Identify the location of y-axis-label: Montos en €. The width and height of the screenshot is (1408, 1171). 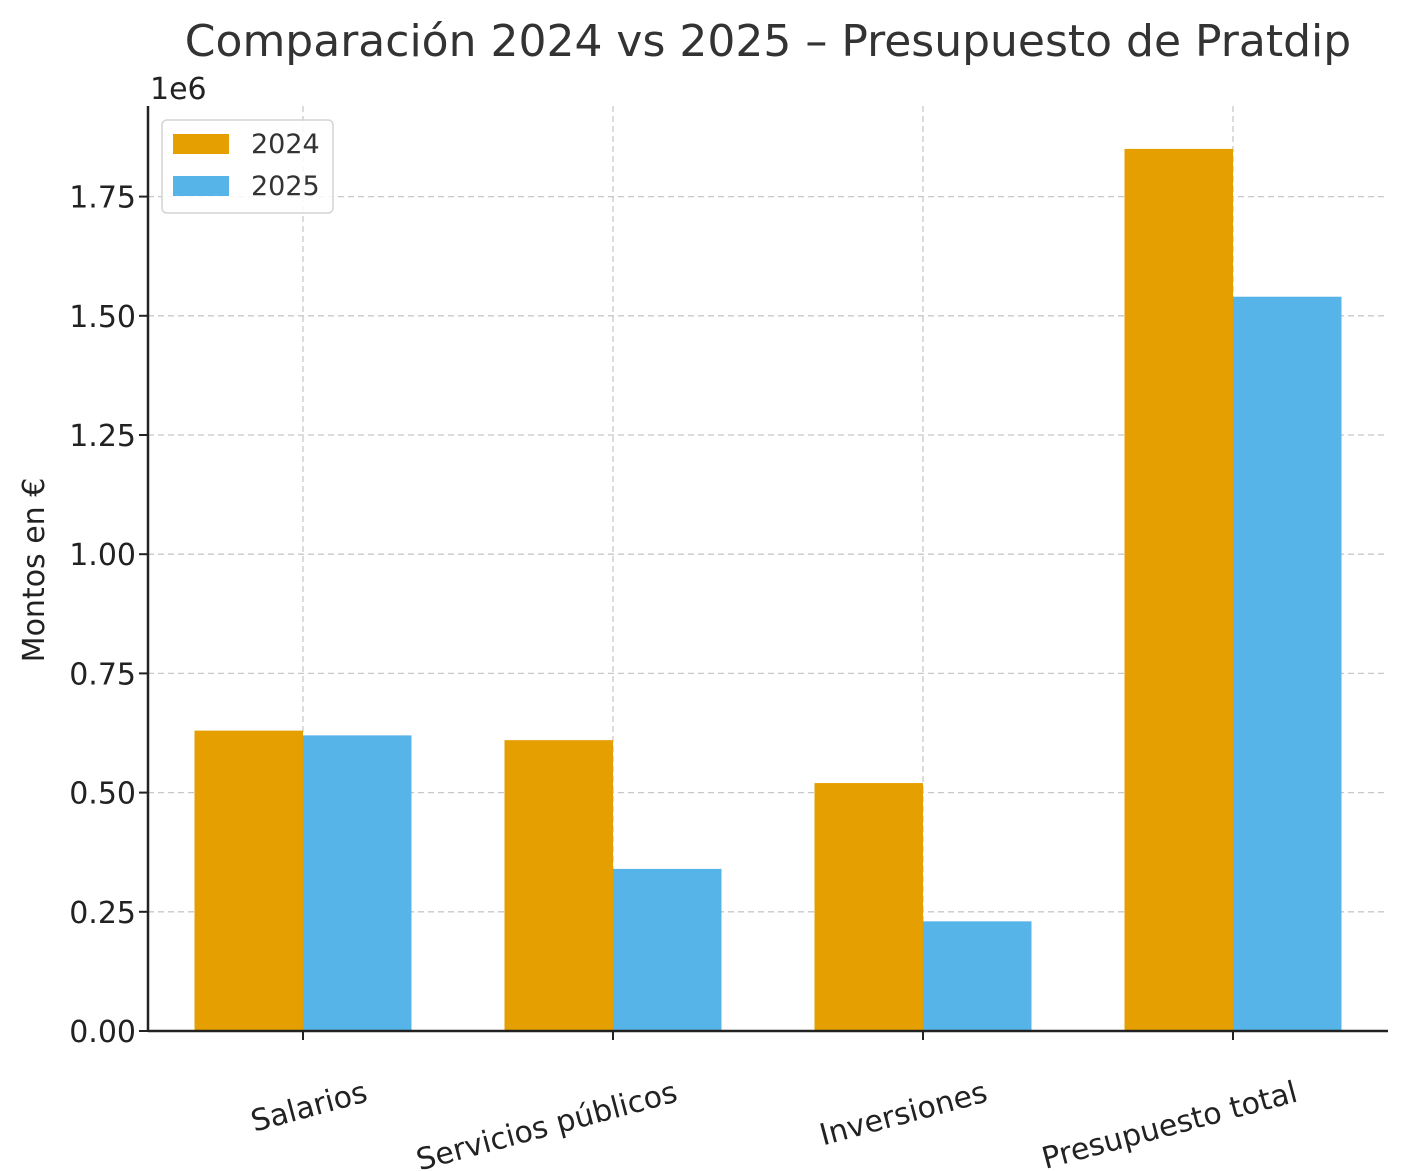
(34, 570).